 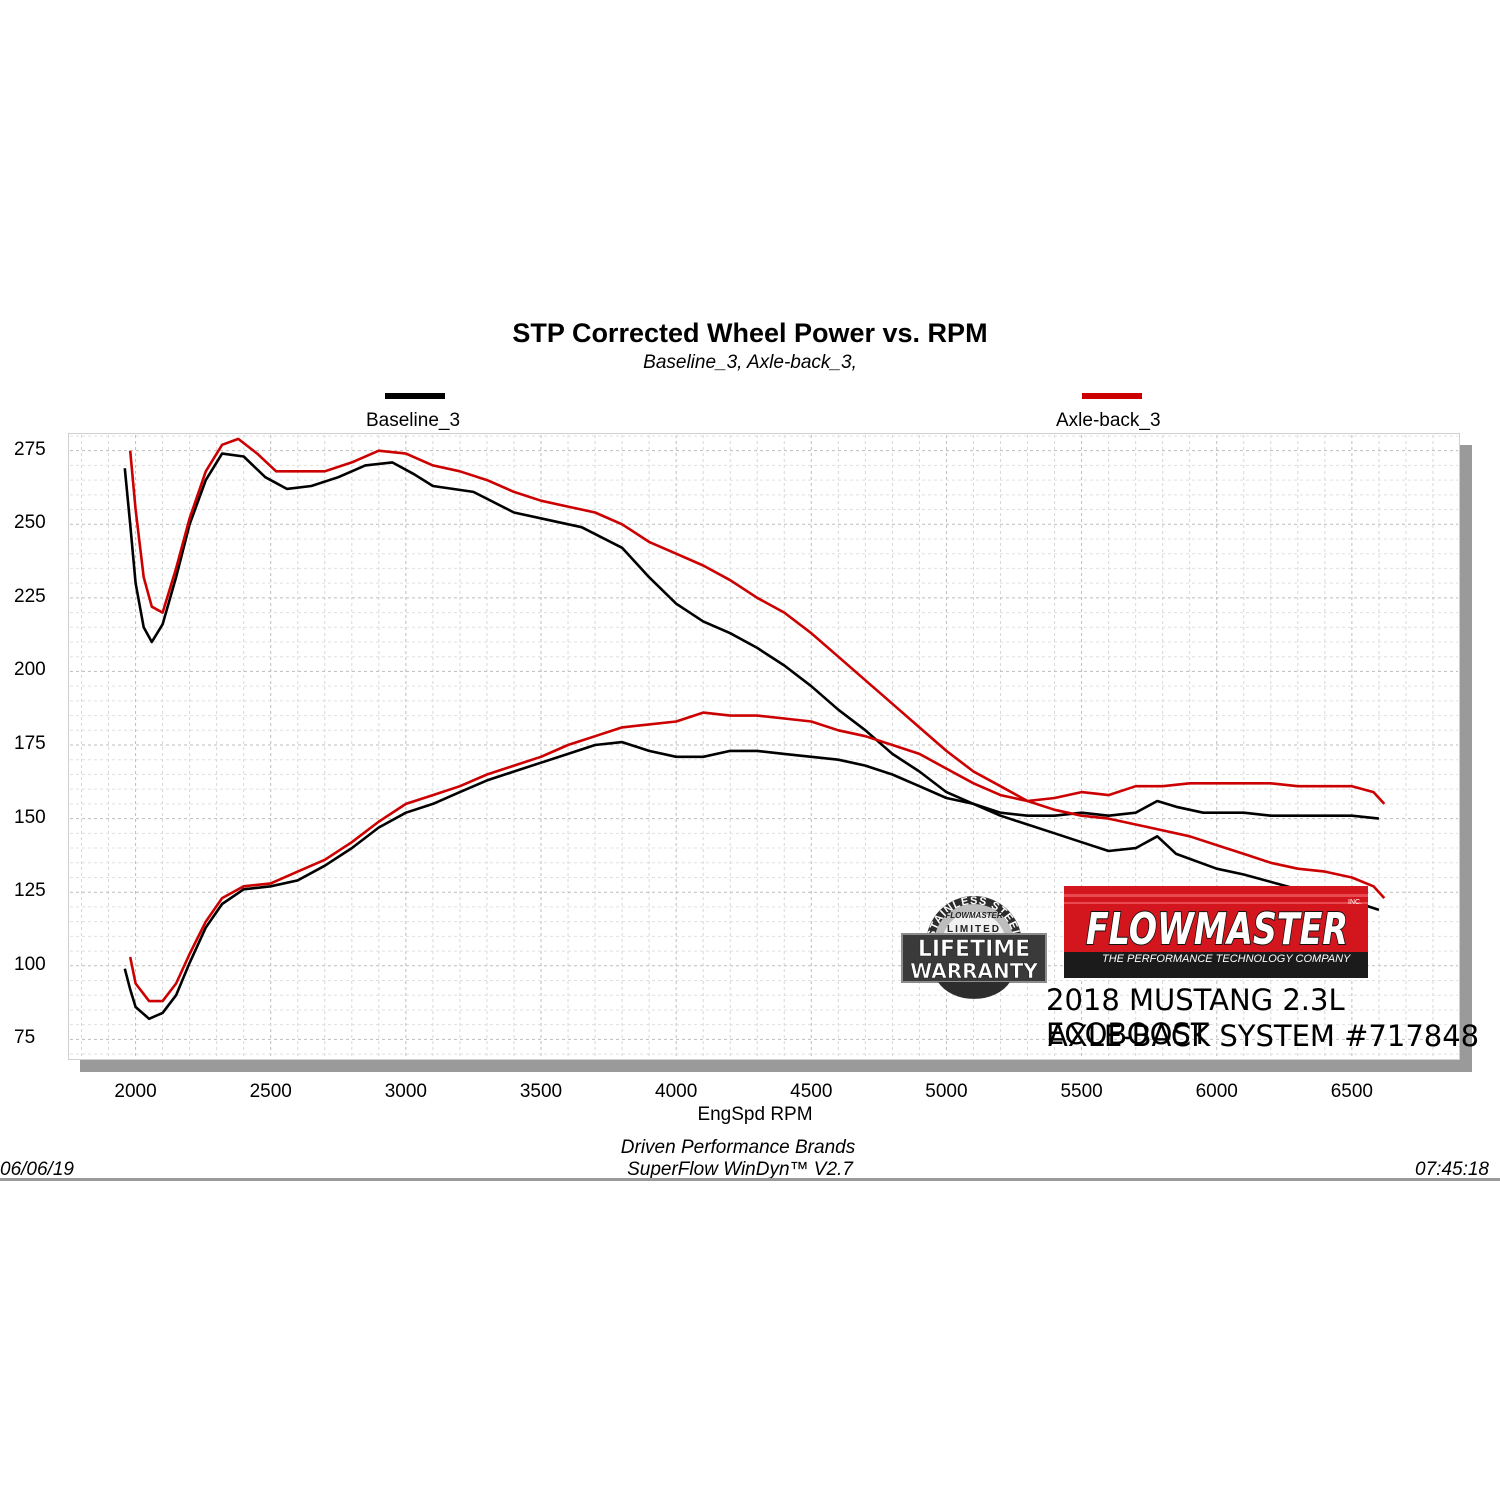 I want to click on x-tick-label: 5500, so click(x=1081, y=1091).